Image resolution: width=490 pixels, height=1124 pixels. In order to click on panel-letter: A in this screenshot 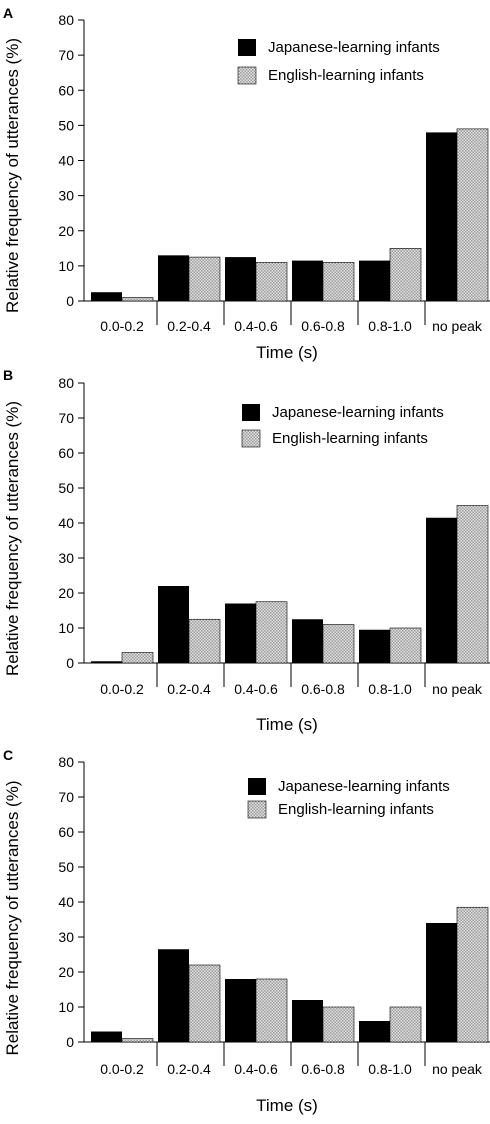, I will do `click(8, 13)`.